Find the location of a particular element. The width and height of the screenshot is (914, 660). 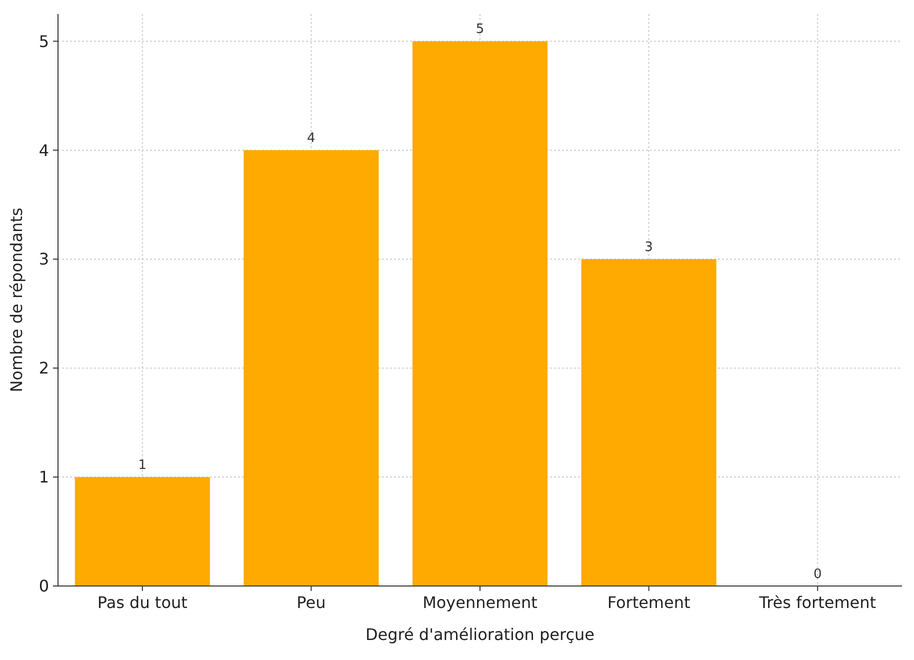

y-tick-label: 0 is located at coordinates (43, 586).